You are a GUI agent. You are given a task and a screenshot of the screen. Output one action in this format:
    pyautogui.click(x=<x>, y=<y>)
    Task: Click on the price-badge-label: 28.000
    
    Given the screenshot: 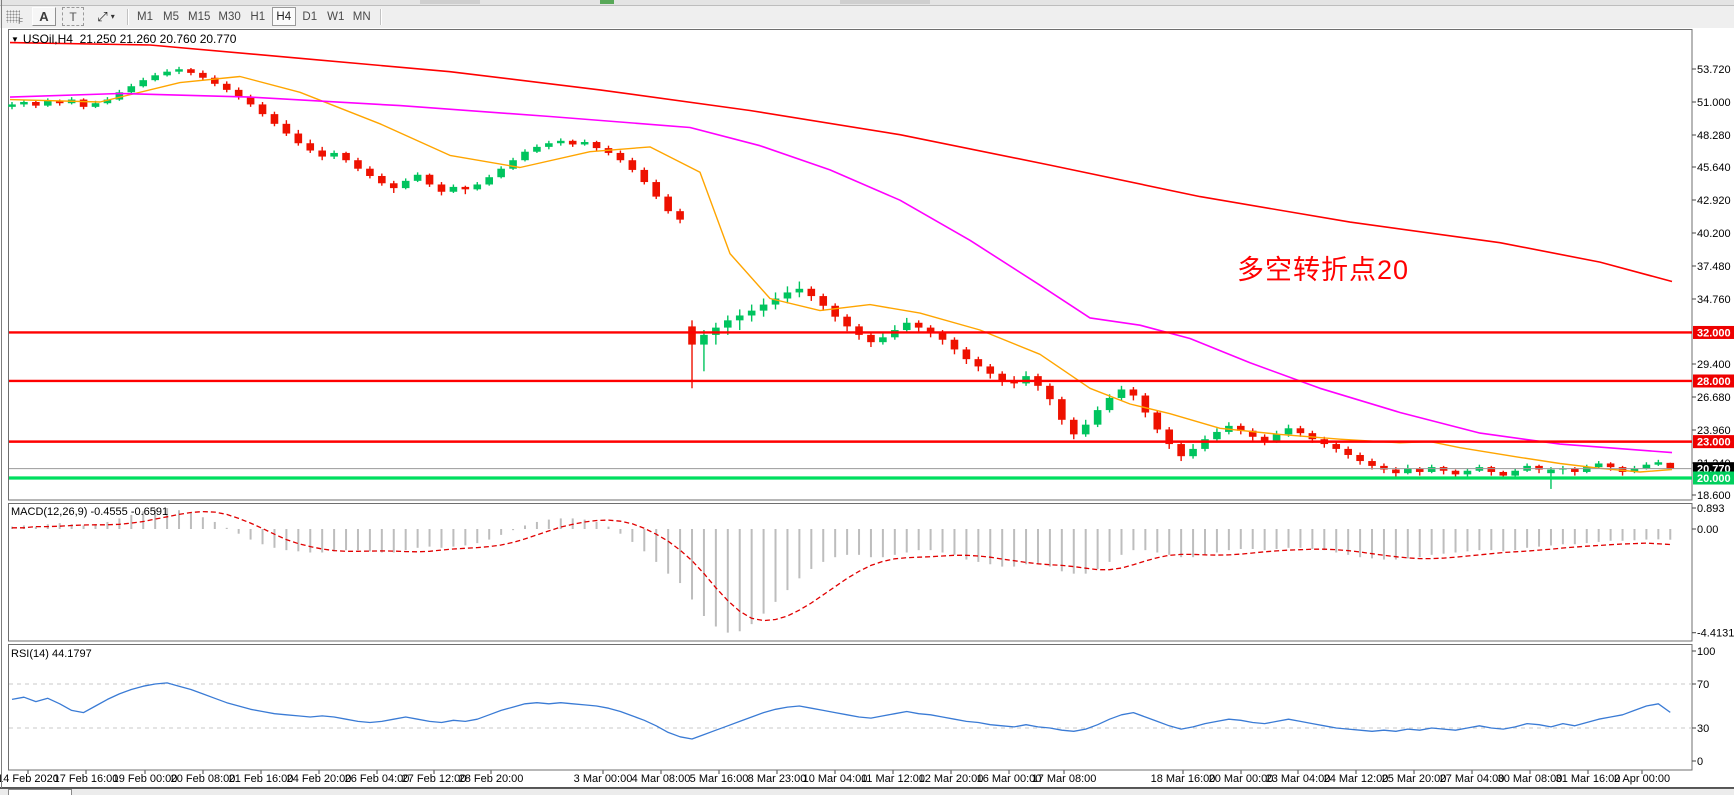 What is the action you would take?
    pyautogui.click(x=1714, y=382)
    